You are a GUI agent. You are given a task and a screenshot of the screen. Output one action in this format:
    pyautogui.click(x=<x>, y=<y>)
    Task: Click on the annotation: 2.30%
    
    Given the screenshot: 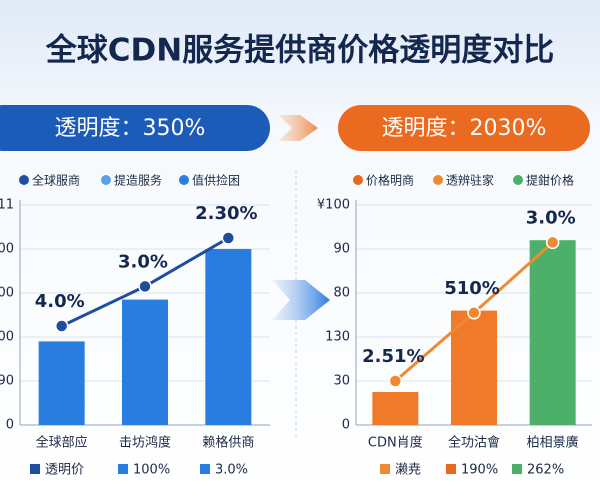 What is the action you would take?
    pyautogui.click(x=226, y=213)
    